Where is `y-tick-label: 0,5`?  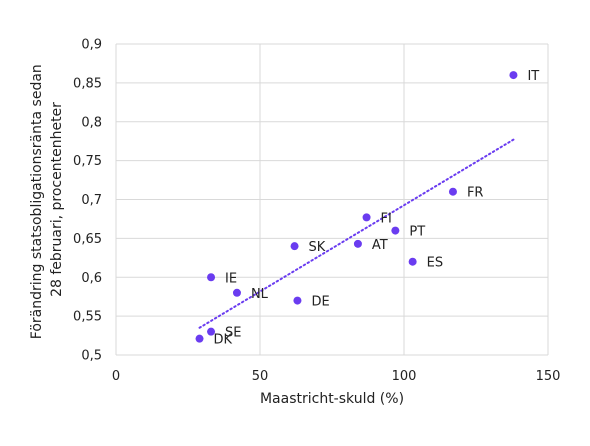 y-tick-label: 0,5 is located at coordinates (91, 356).